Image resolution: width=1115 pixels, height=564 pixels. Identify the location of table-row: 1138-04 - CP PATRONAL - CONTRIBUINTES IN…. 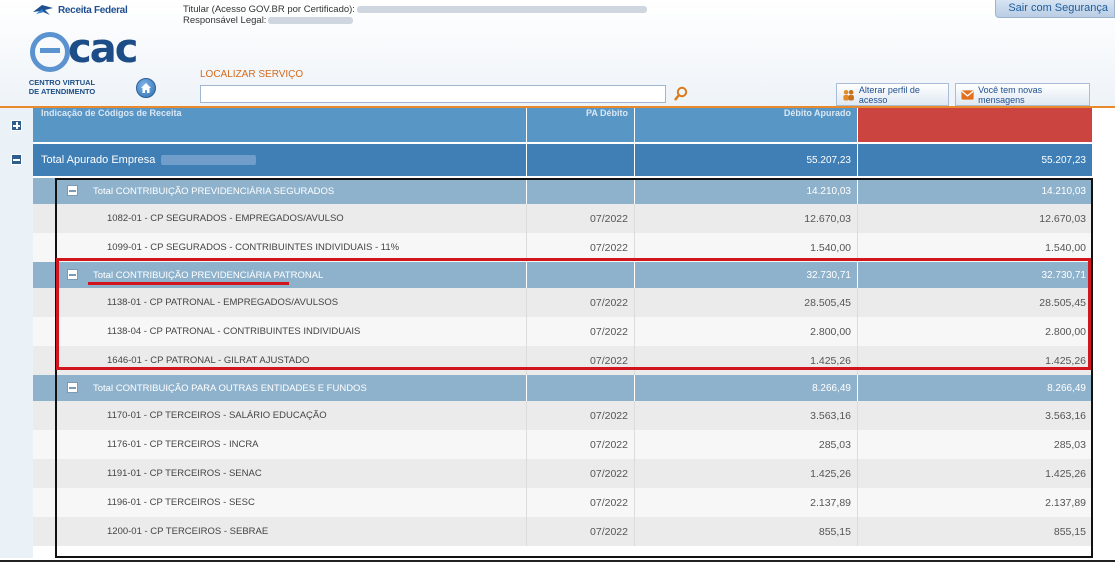
(563, 331).